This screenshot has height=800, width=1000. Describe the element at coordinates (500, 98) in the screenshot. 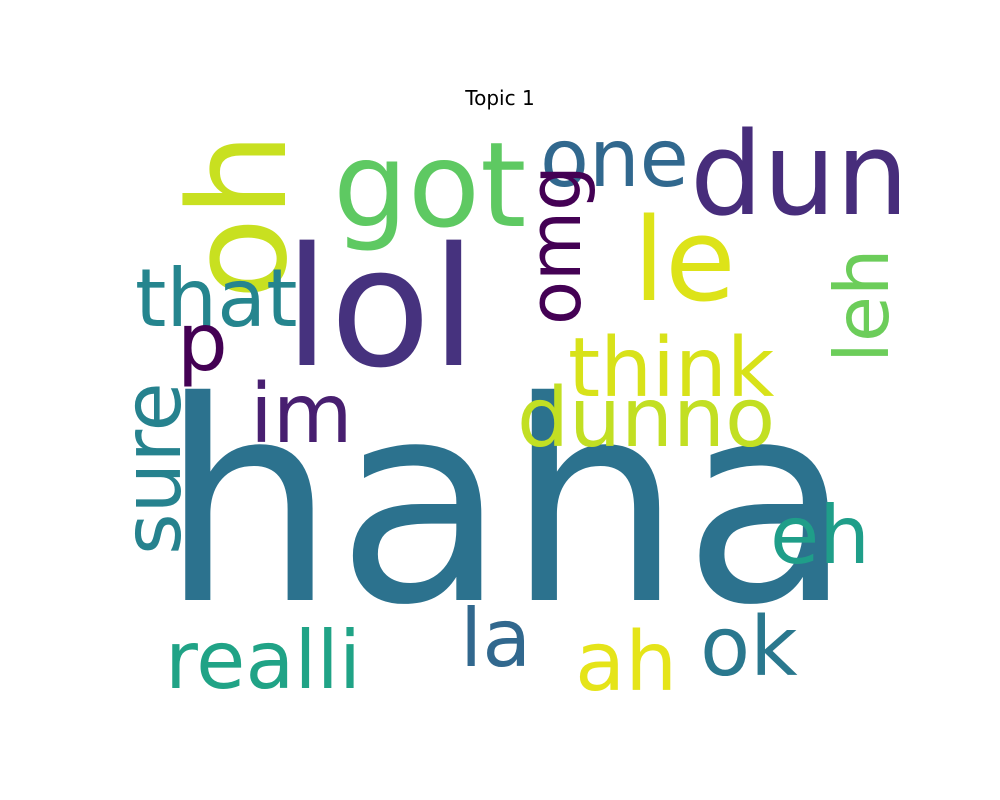

I see `figure-title: Topic 1` at that location.